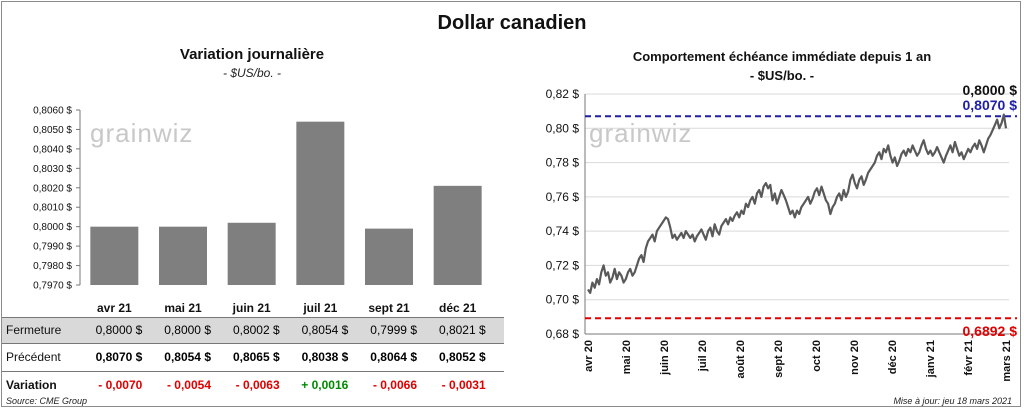  I want to click on trend-chart-subtitle: - $US/bo. -, so click(782, 75).